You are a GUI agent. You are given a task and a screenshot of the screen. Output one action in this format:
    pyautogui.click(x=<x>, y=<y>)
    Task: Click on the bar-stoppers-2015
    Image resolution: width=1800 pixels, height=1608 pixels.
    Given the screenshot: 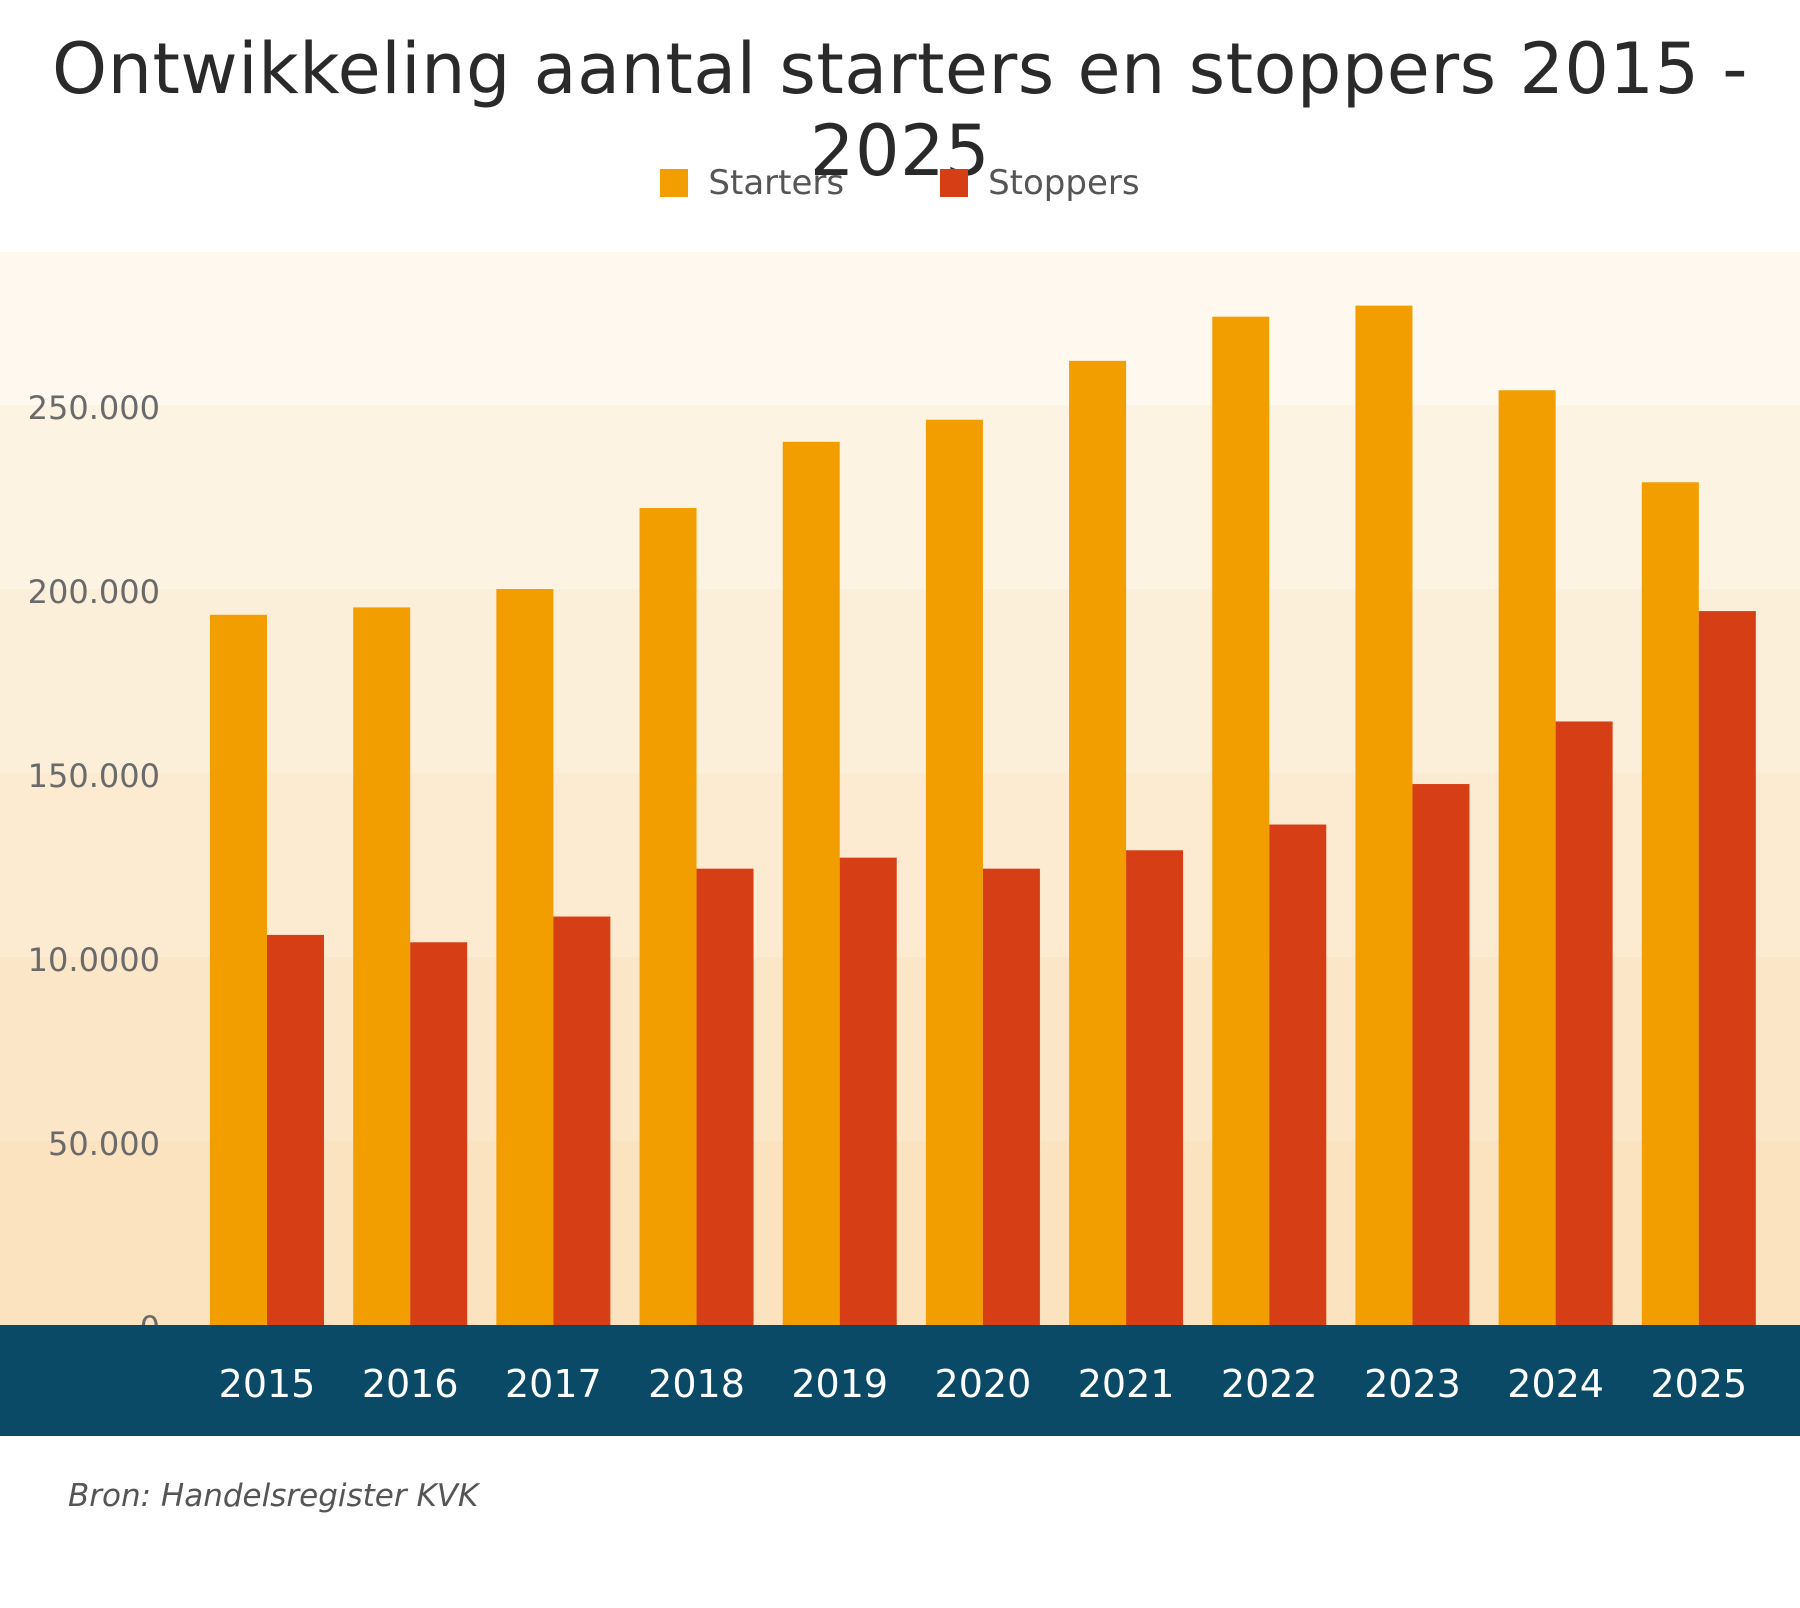 What is the action you would take?
    pyautogui.click(x=295, y=1129)
    